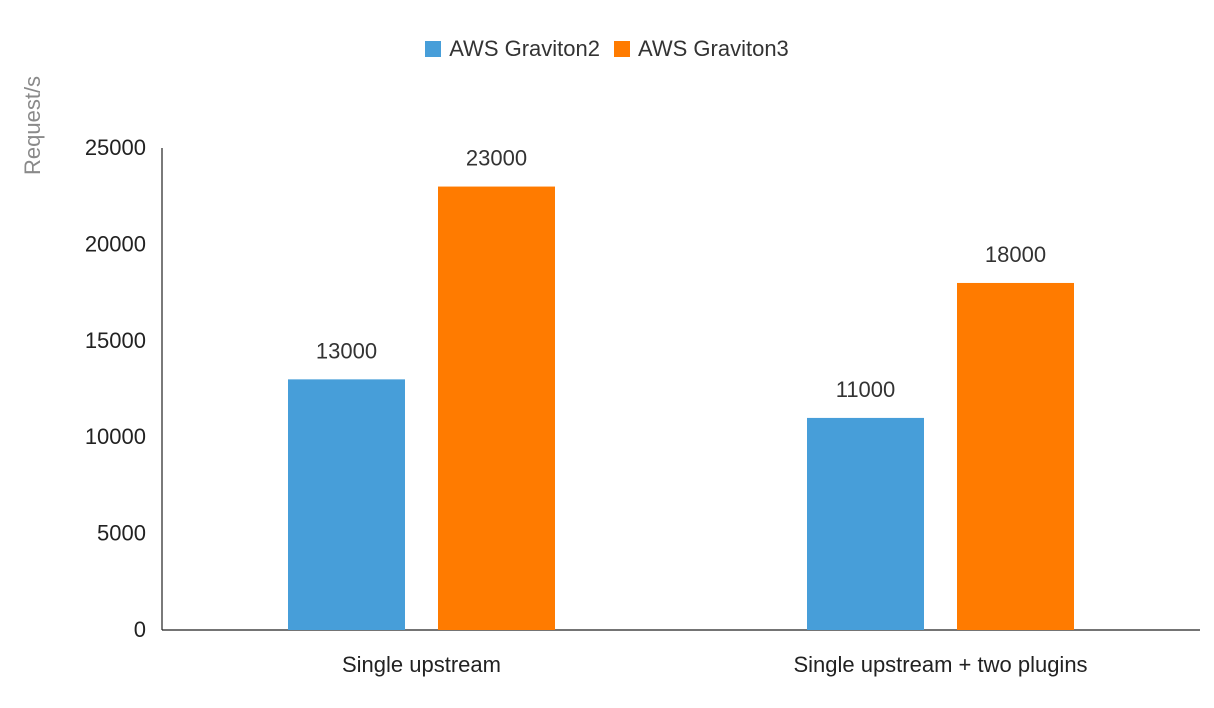  Describe the element at coordinates (940, 664) in the screenshot. I see `x-category-label: Single upstream + two plugins` at that location.